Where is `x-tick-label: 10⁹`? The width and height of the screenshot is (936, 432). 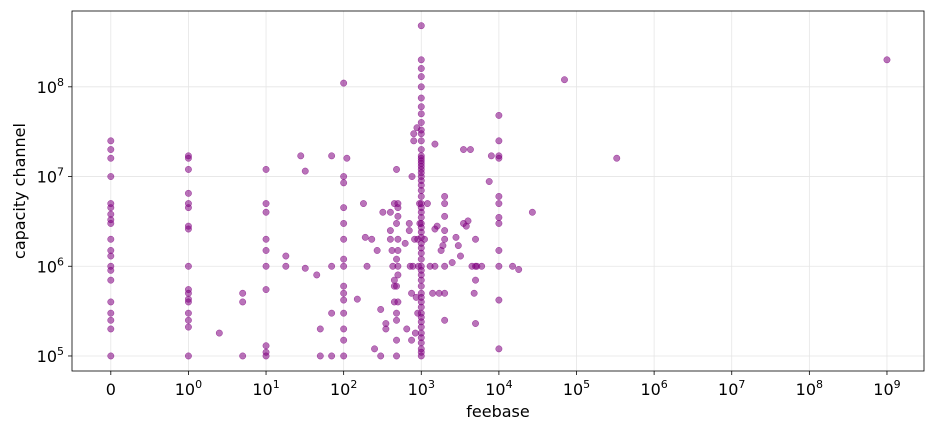 x-tick-label: 10⁹ is located at coordinates (886, 388).